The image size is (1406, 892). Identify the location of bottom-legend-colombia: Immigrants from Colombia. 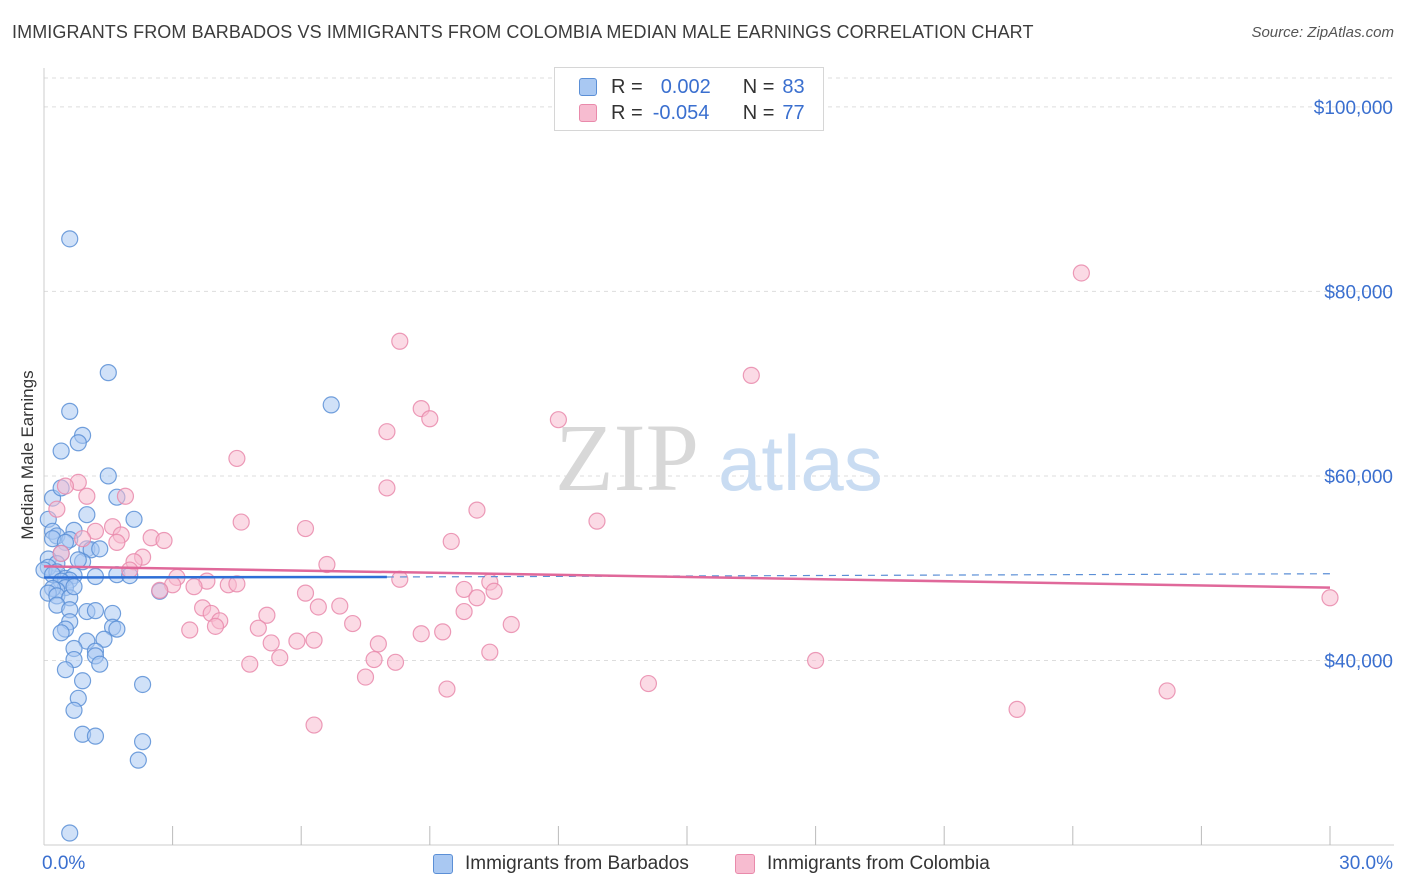
(862, 864).